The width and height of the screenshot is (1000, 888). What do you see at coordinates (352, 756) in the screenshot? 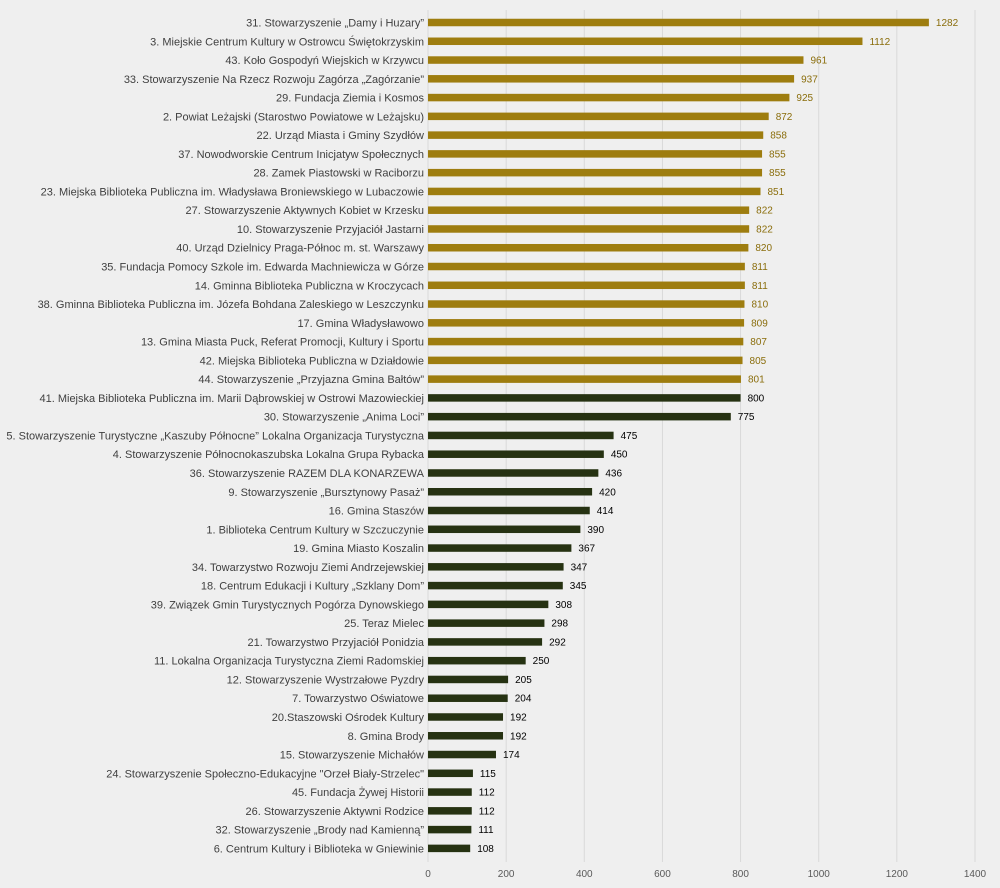
I see `category-label: 15. Stowarzyszenie Michałów` at bounding box center [352, 756].